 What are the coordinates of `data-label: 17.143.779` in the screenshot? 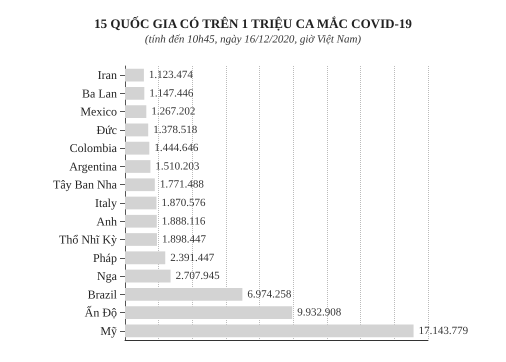 It's located at (443, 330).